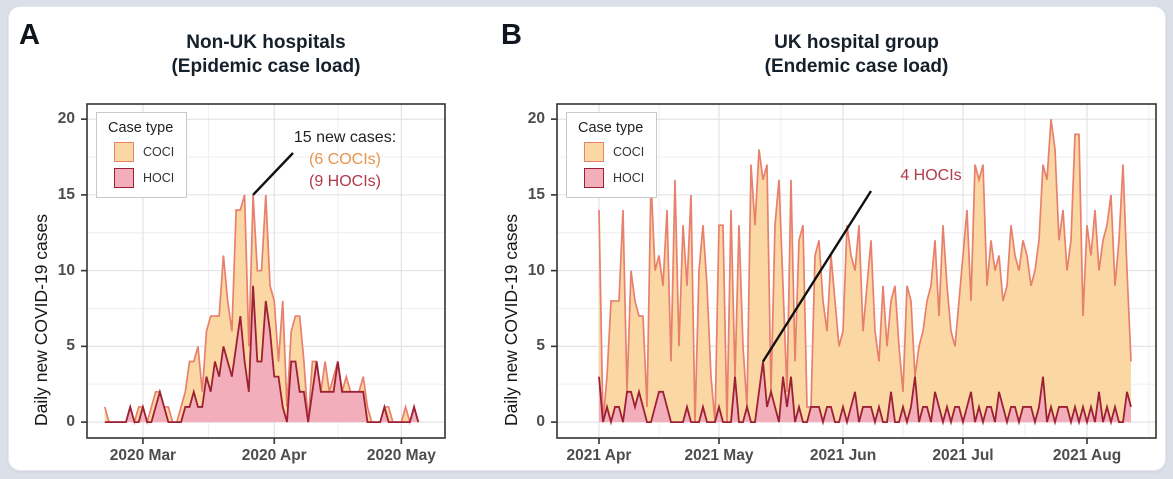 The image size is (1173, 479). Describe the element at coordinates (345, 137) in the screenshot. I see `annotation-line: 15 new cases:` at that location.